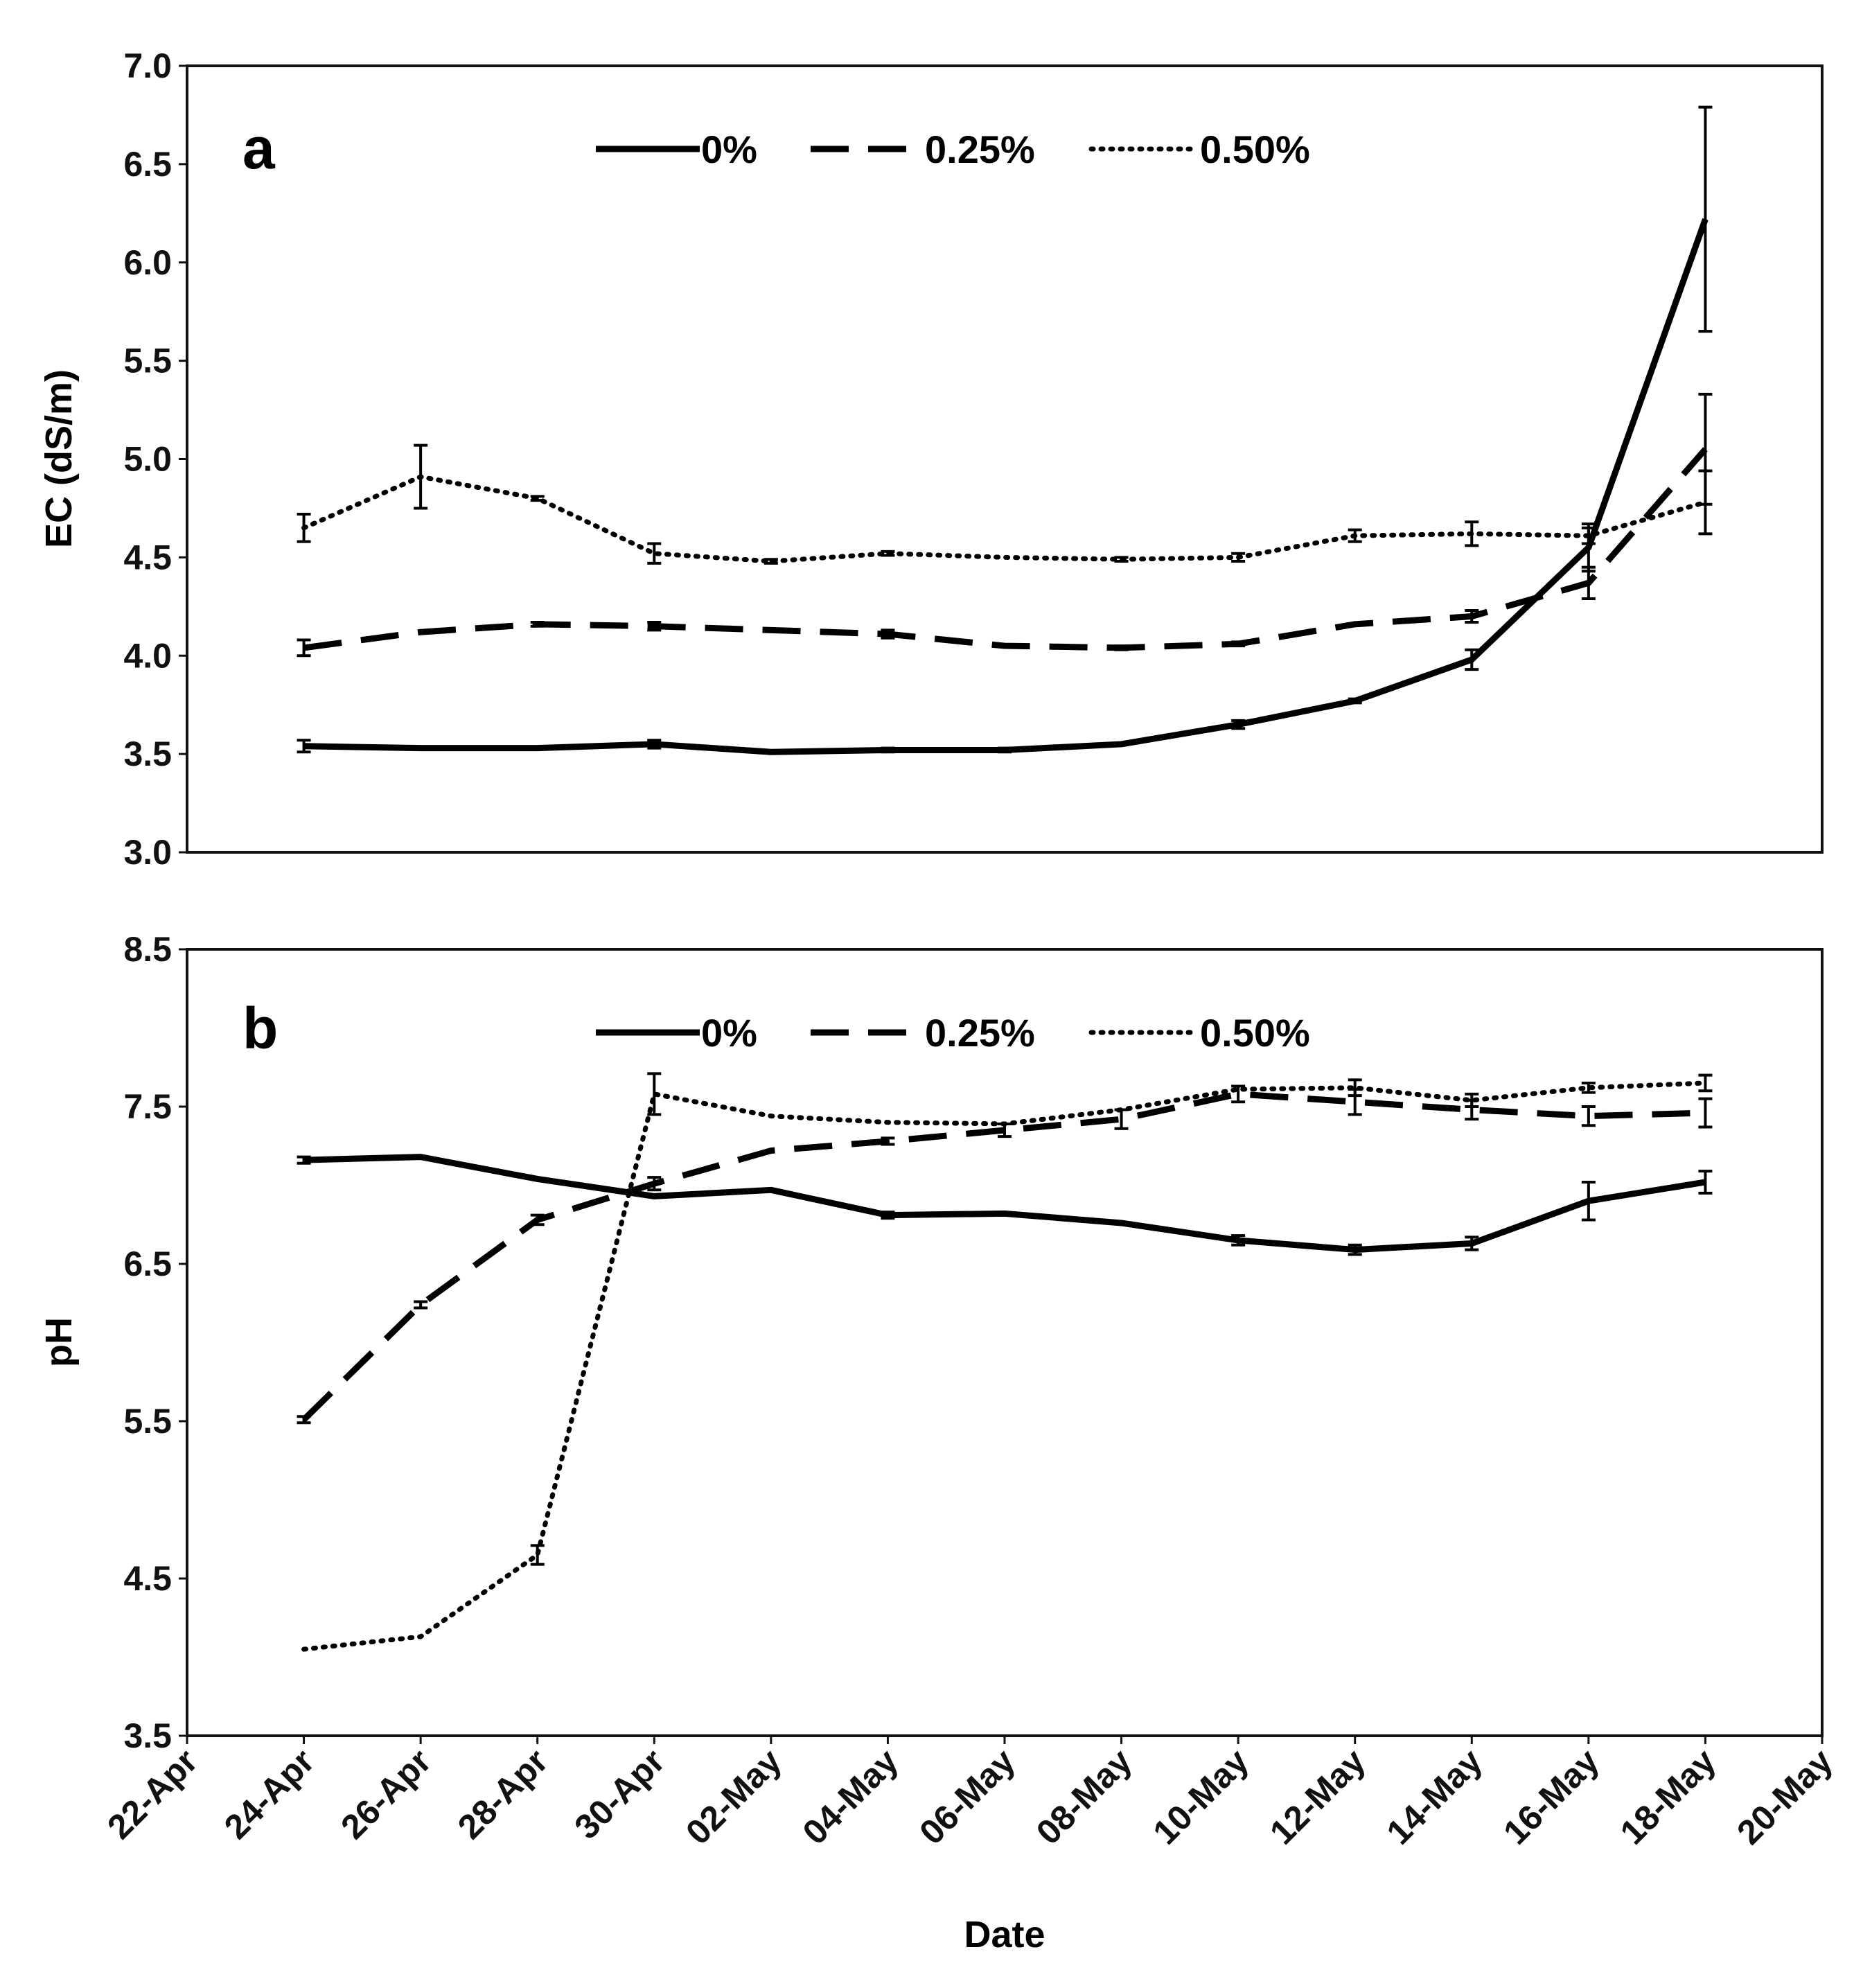 The height and width of the screenshot is (1988, 1854). What do you see at coordinates (619, 1794) in the screenshot?
I see `x-tick-label: 30-Apr` at bounding box center [619, 1794].